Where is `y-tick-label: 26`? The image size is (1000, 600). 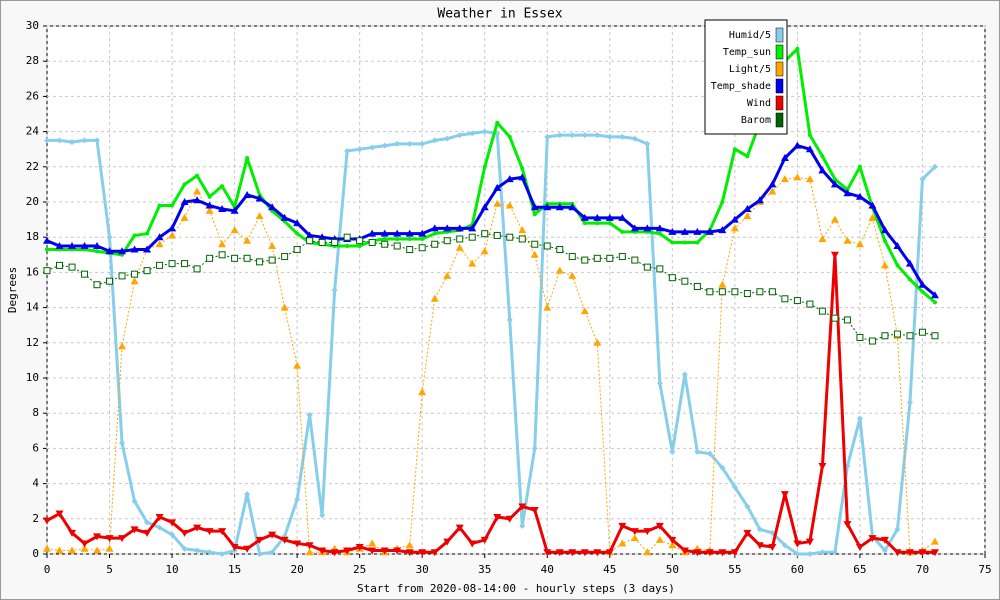 y-tick-label: 26 is located at coordinates (32, 95).